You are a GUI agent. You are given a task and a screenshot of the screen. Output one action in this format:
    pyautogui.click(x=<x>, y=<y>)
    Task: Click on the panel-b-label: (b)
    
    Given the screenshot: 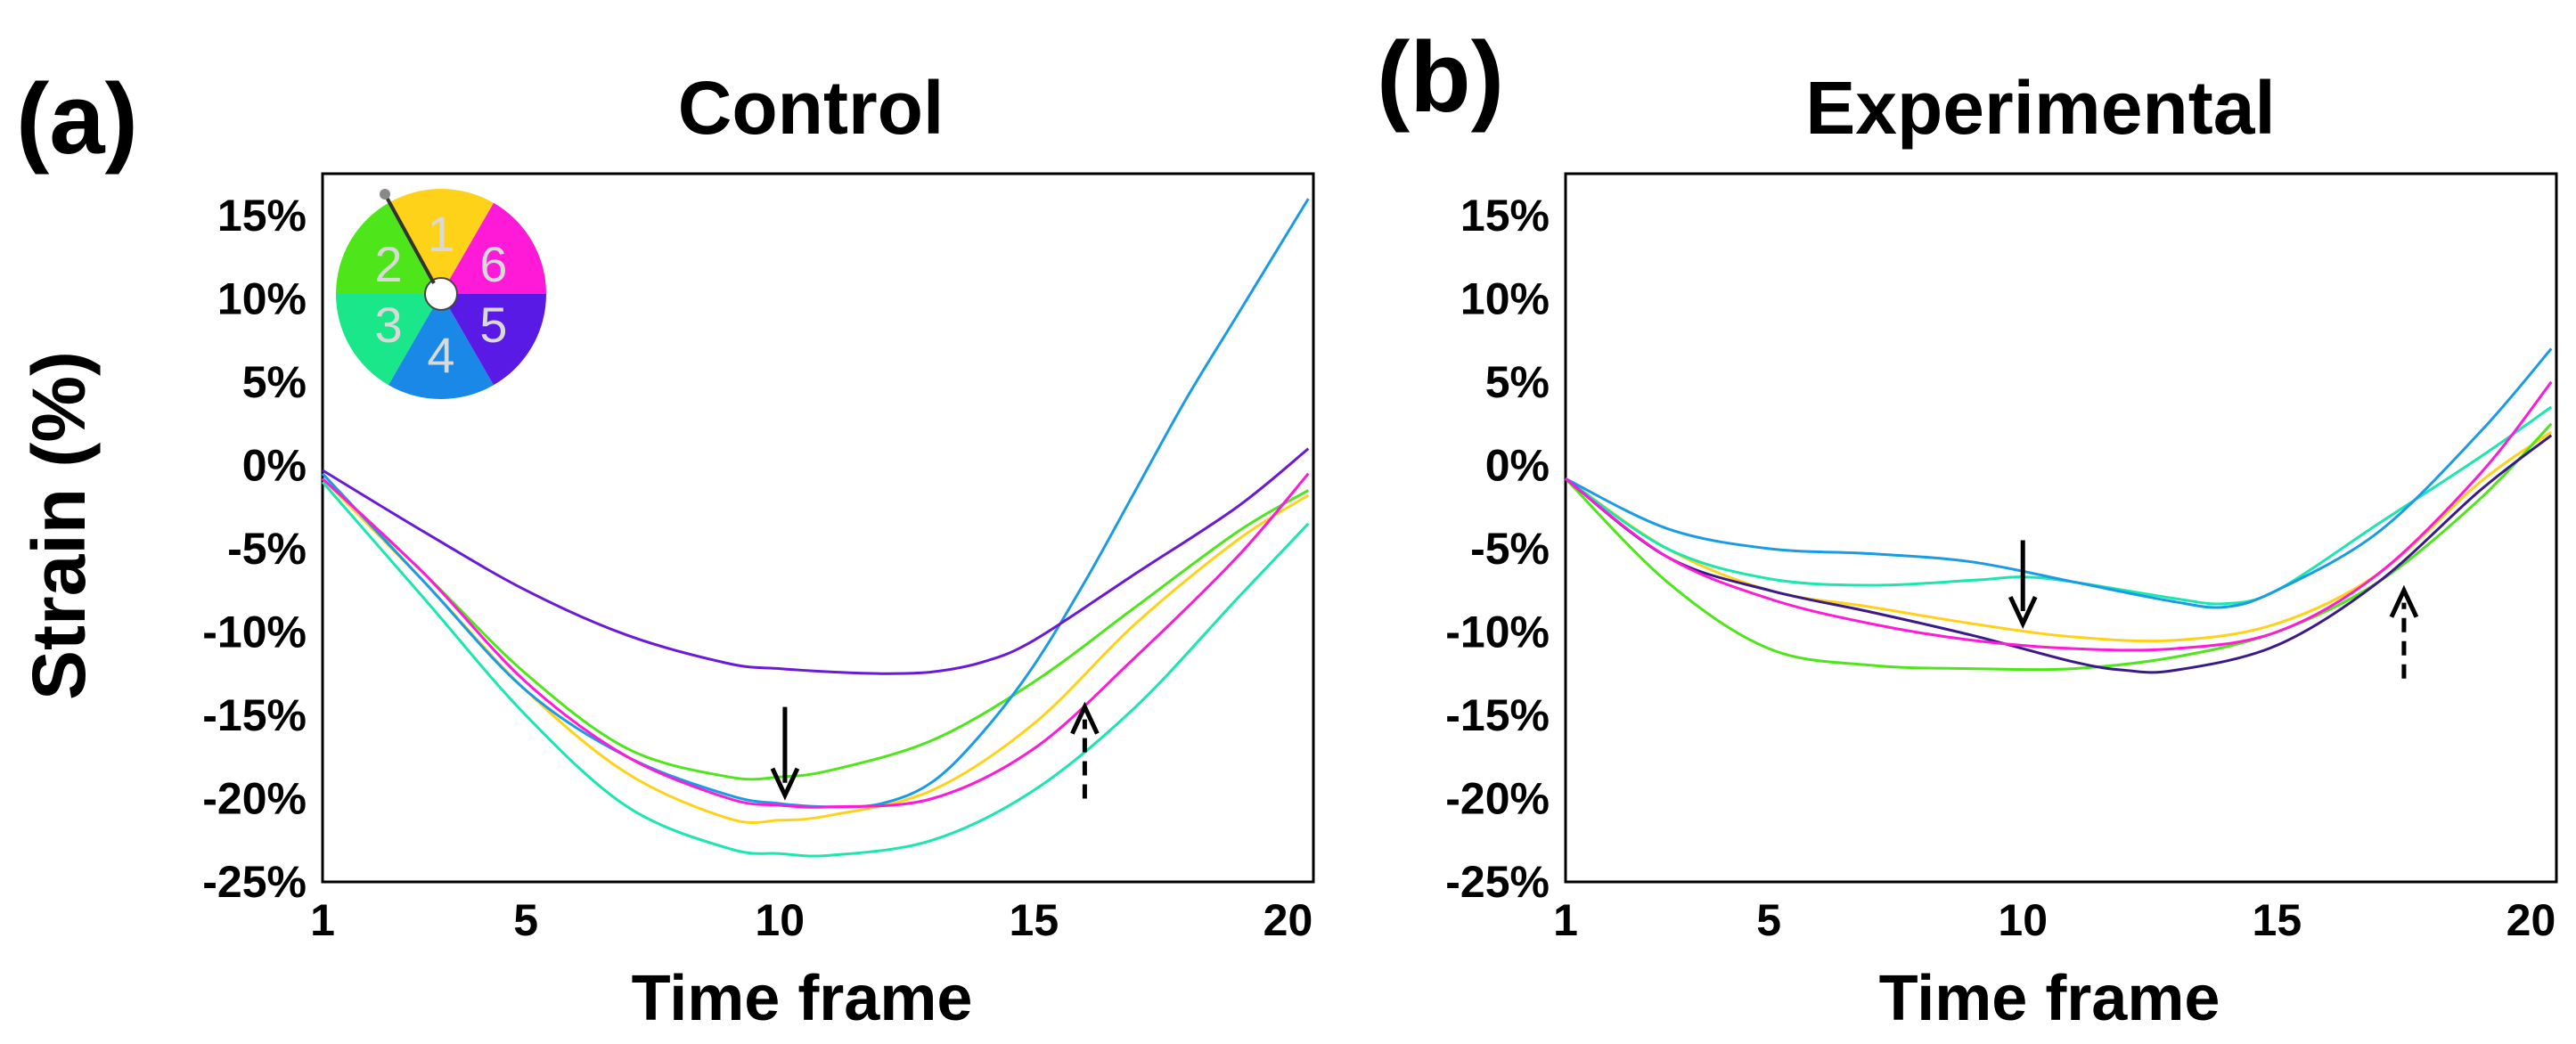 What is the action you would take?
    pyautogui.click(x=1440, y=77)
    